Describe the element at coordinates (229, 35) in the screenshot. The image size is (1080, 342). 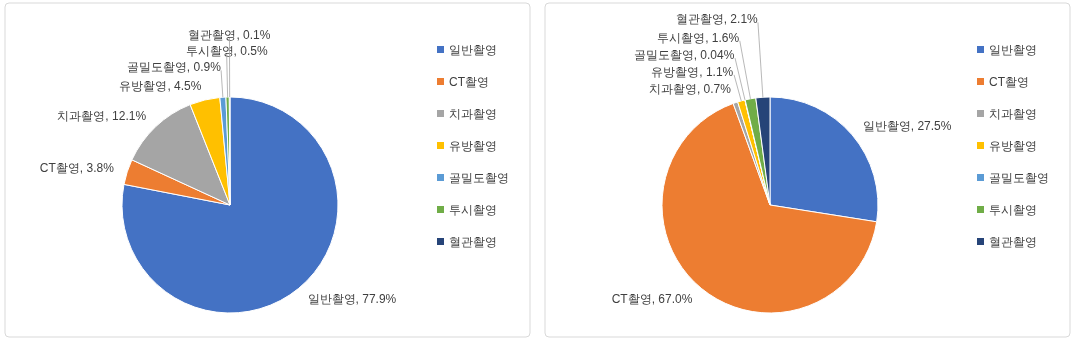
I see `data-label: 혈관촬영, 0.1%` at that location.